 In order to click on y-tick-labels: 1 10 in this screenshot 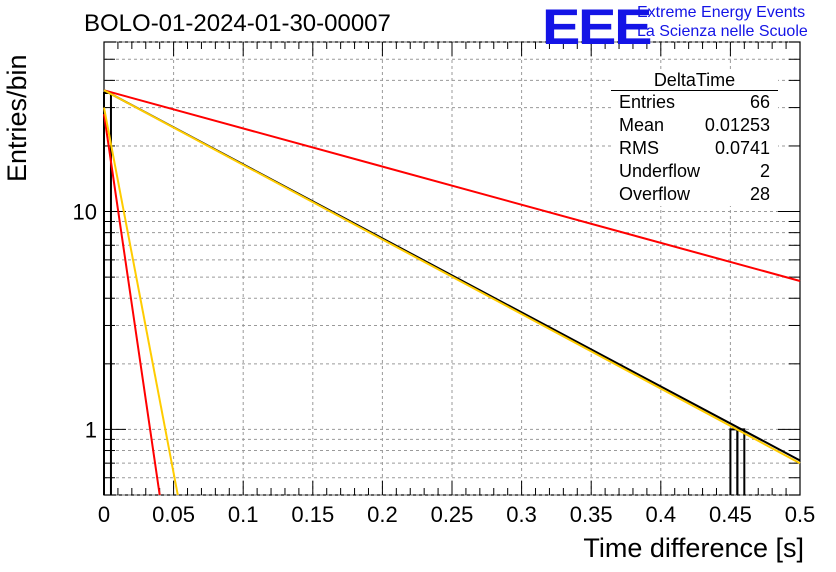, I will do `click(85, 321)`.